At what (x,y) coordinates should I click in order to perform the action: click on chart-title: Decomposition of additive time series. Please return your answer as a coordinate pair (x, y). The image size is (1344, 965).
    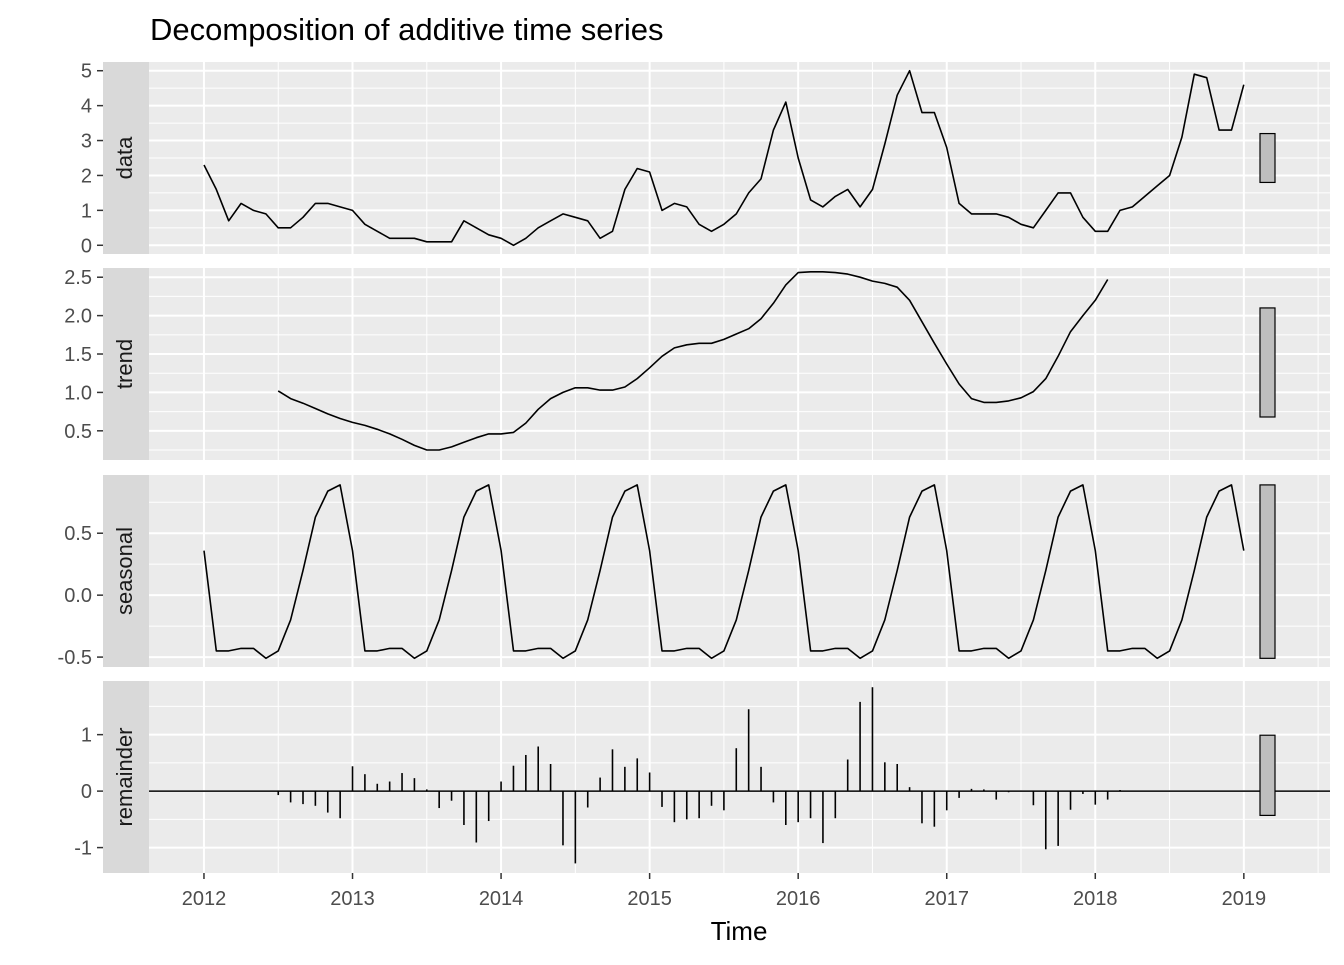
    Looking at the image, I should click on (406, 29).